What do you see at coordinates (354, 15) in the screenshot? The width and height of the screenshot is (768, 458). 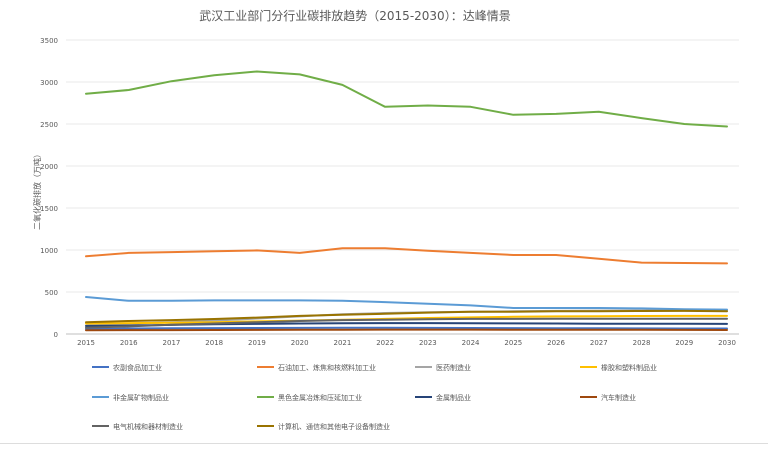 I see `chart-title: 武汉工业部门分行业碳排放趋势（2015-2030）：达峰情景` at bounding box center [354, 15].